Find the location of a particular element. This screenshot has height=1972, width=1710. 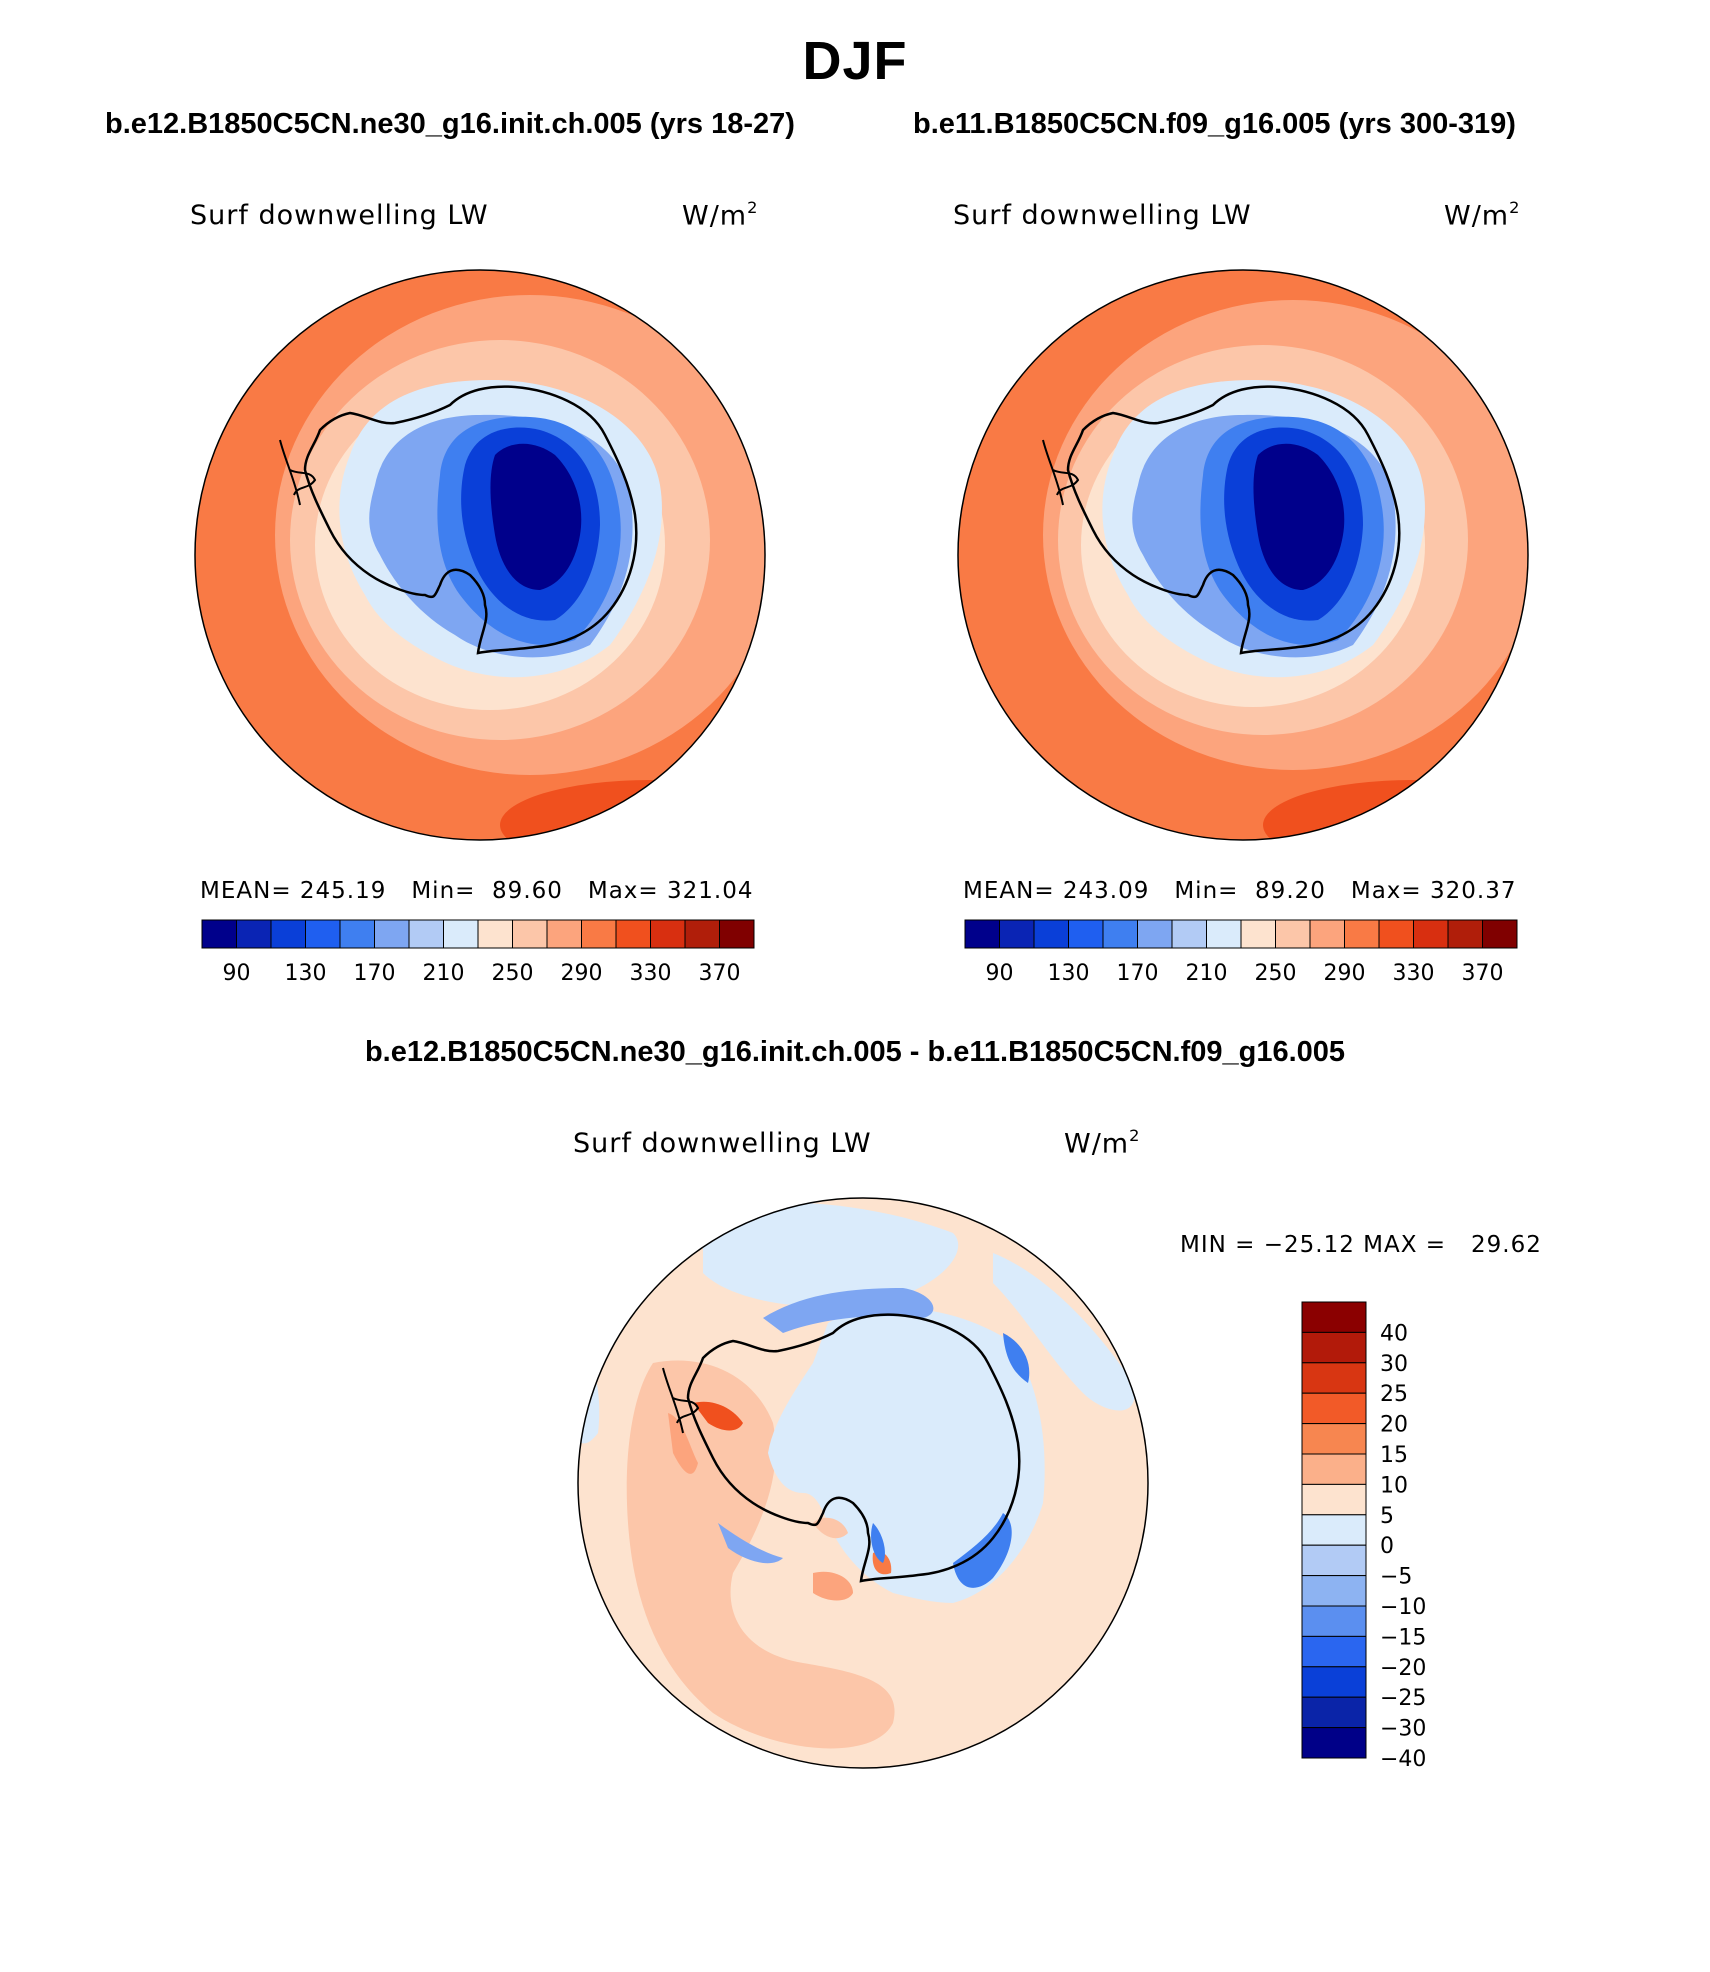

panel2-variable: Surf downwelling LW is located at coordinates (1102, 215).